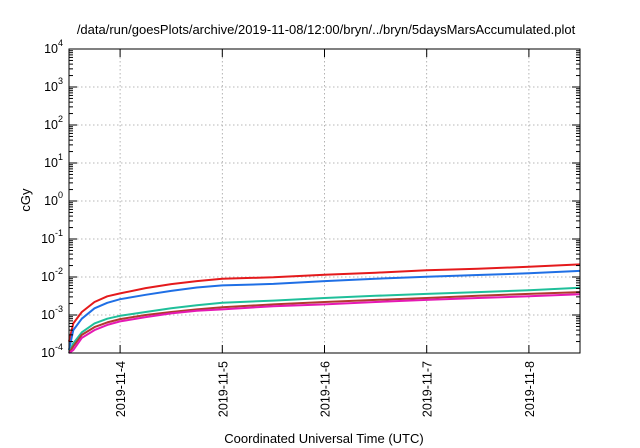 The width and height of the screenshot is (640, 448). What do you see at coordinates (52, 237) in the screenshot?
I see `y-tick-label: 10⁻¹` at bounding box center [52, 237].